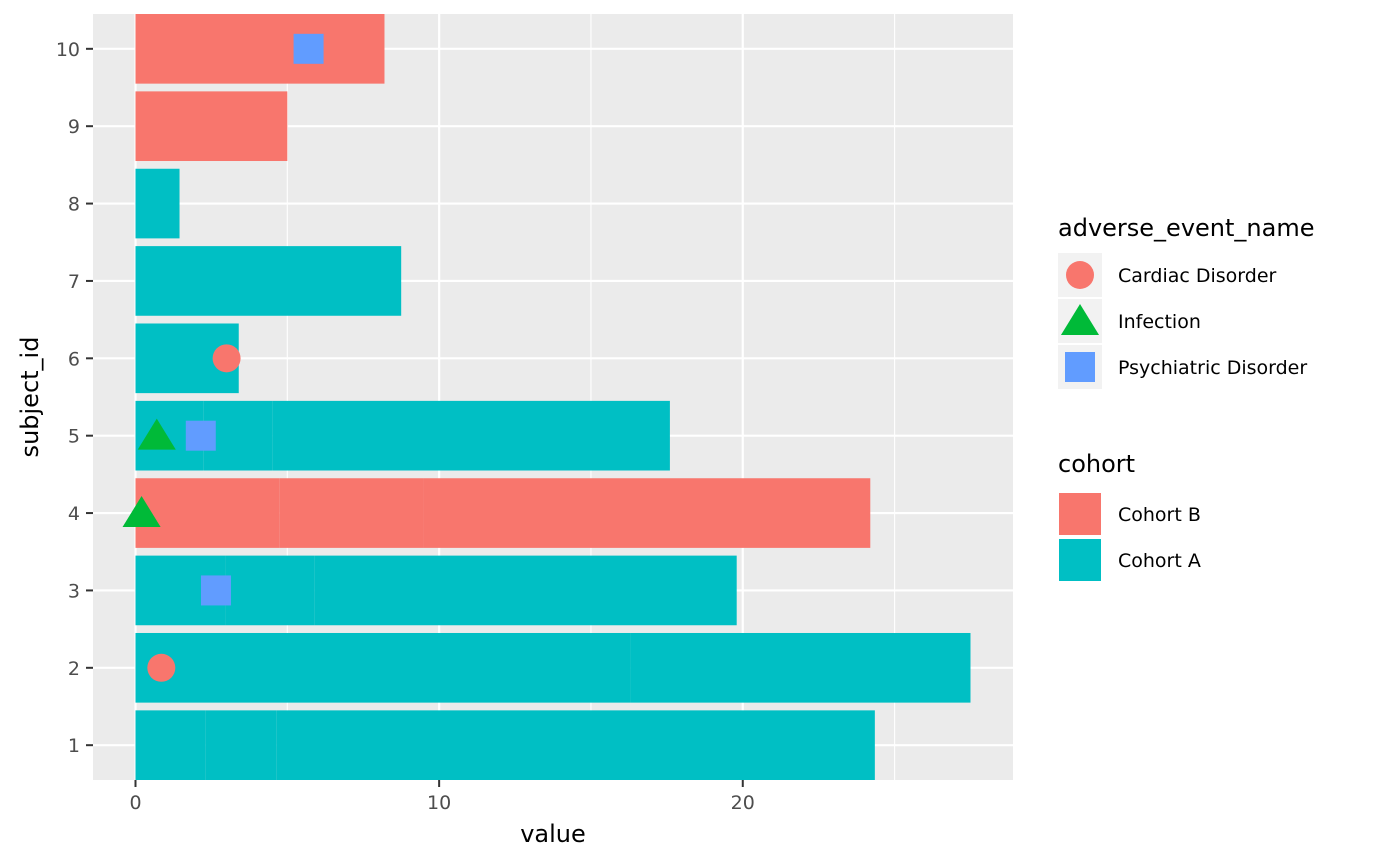 This screenshot has width=1400, height=865. What do you see at coordinates (74, 514) in the screenshot?
I see `y-tick-label: 4` at bounding box center [74, 514].